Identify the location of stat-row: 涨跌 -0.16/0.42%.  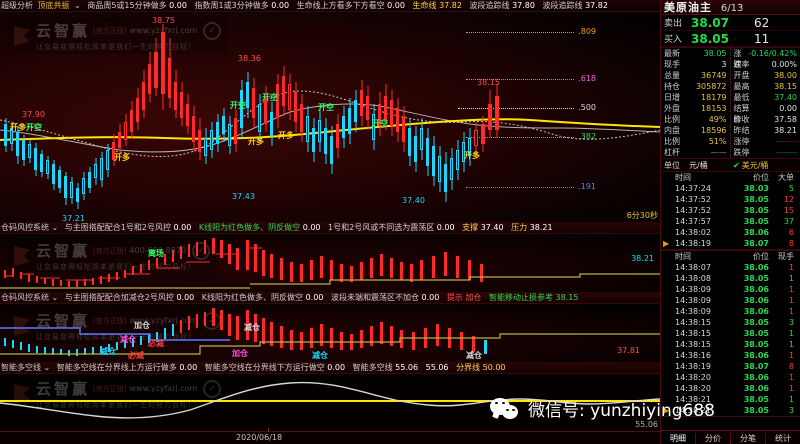
(765, 59).